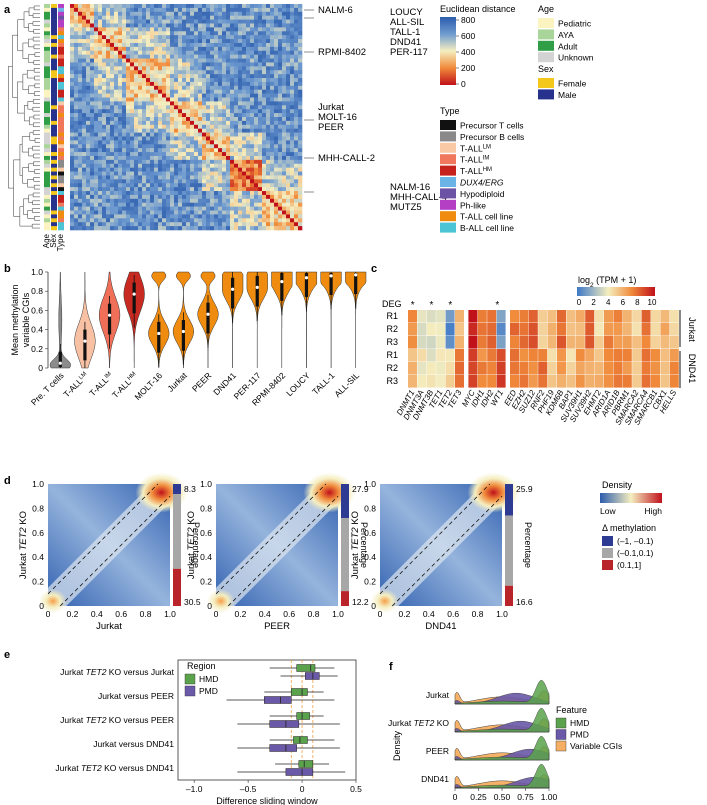  I want to click on pct-bottom-label: 12.2, so click(360, 602).